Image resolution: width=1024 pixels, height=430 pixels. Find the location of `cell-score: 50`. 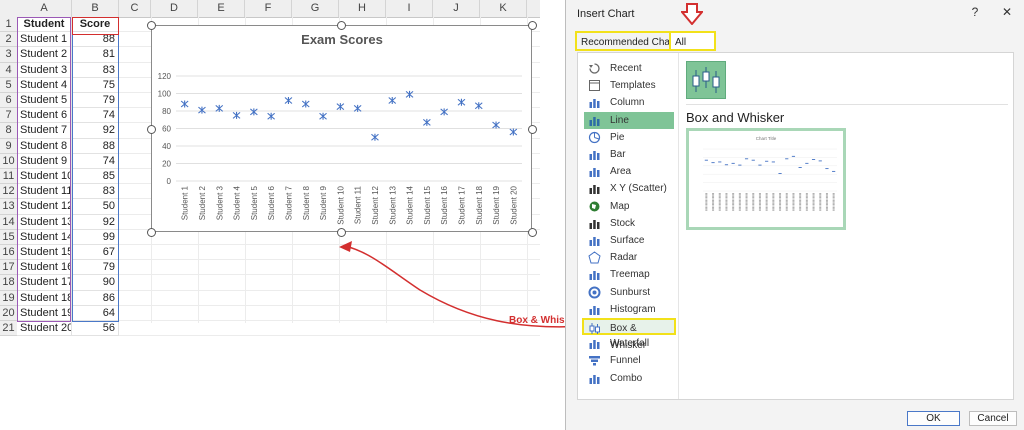

cell-score: 50 is located at coordinates (95, 207).